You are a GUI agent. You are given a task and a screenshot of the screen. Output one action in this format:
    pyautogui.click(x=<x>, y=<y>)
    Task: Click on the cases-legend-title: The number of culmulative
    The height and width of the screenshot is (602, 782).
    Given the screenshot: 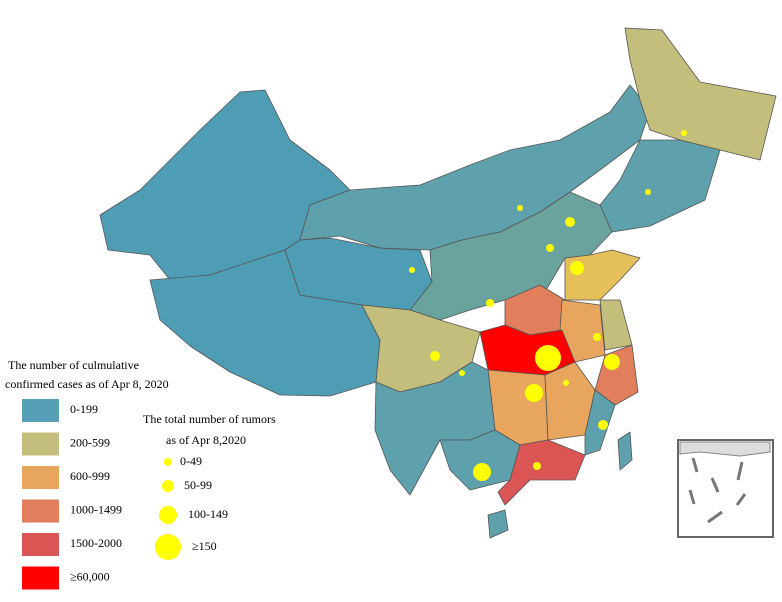 What is the action you would take?
    pyautogui.click(x=73, y=365)
    